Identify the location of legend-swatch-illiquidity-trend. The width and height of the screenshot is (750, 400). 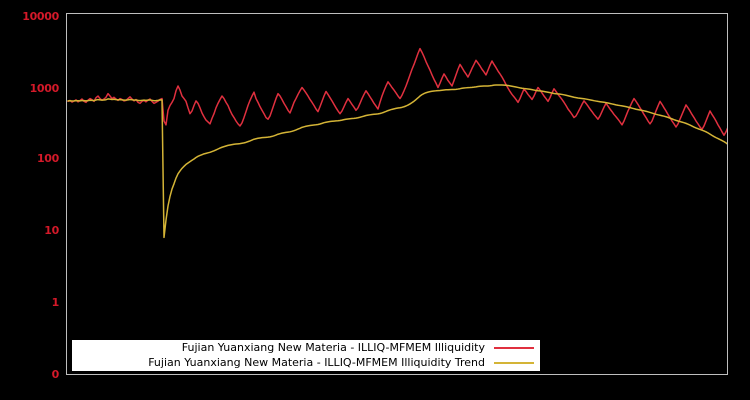
(514, 362).